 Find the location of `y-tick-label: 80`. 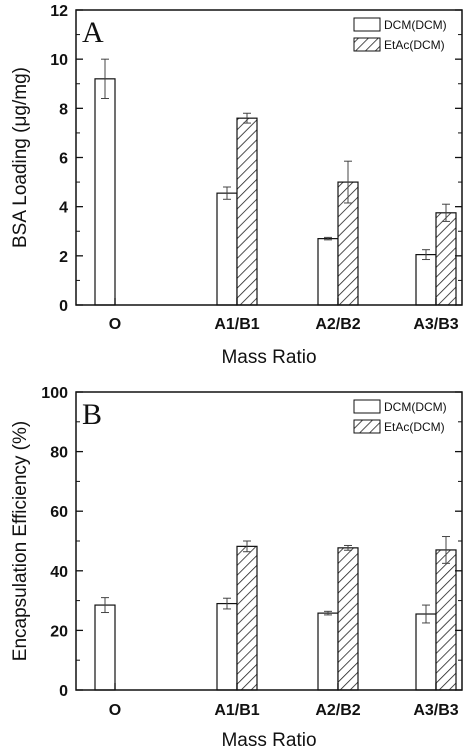

y-tick-label: 80 is located at coordinates (59, 453).